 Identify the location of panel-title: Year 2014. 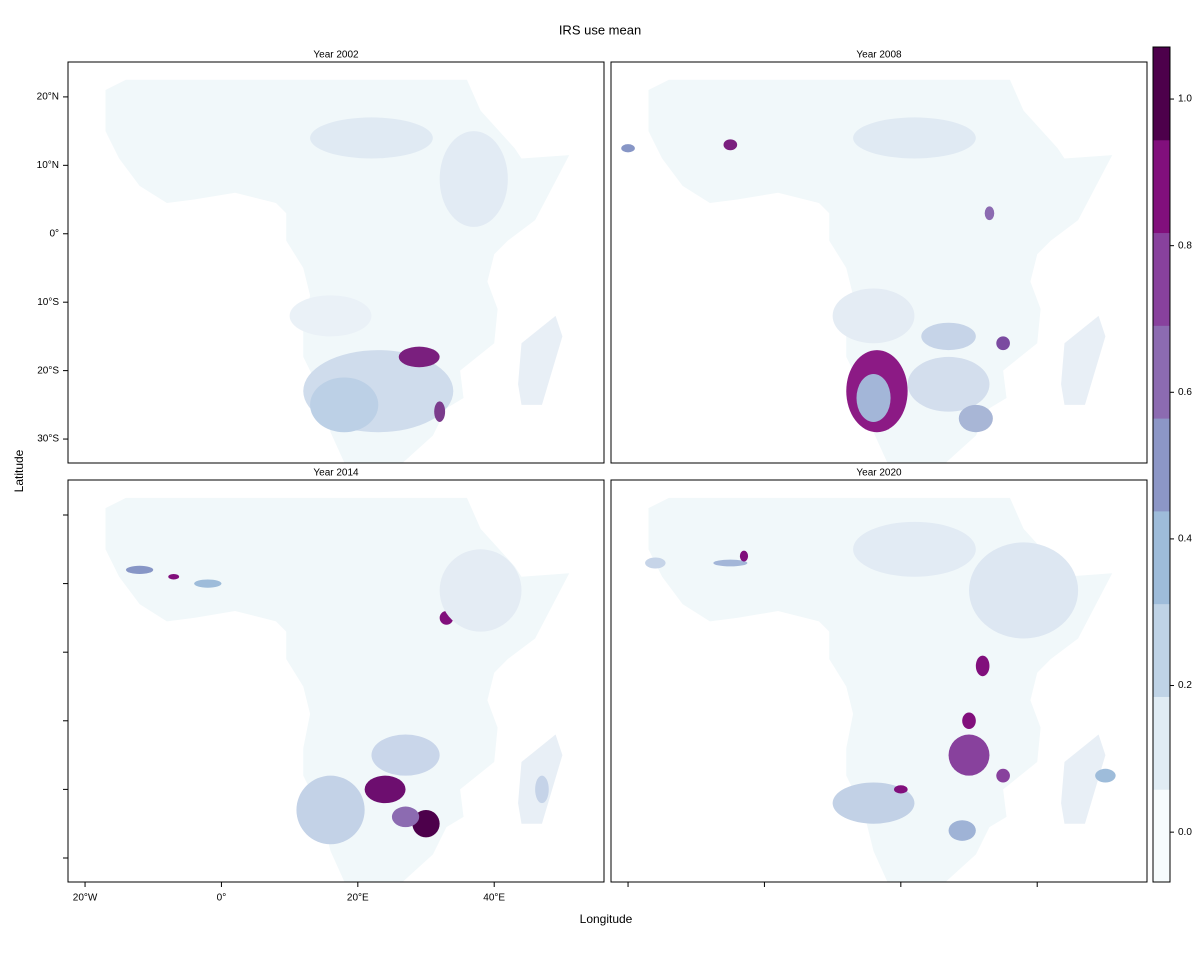
(336, 473).